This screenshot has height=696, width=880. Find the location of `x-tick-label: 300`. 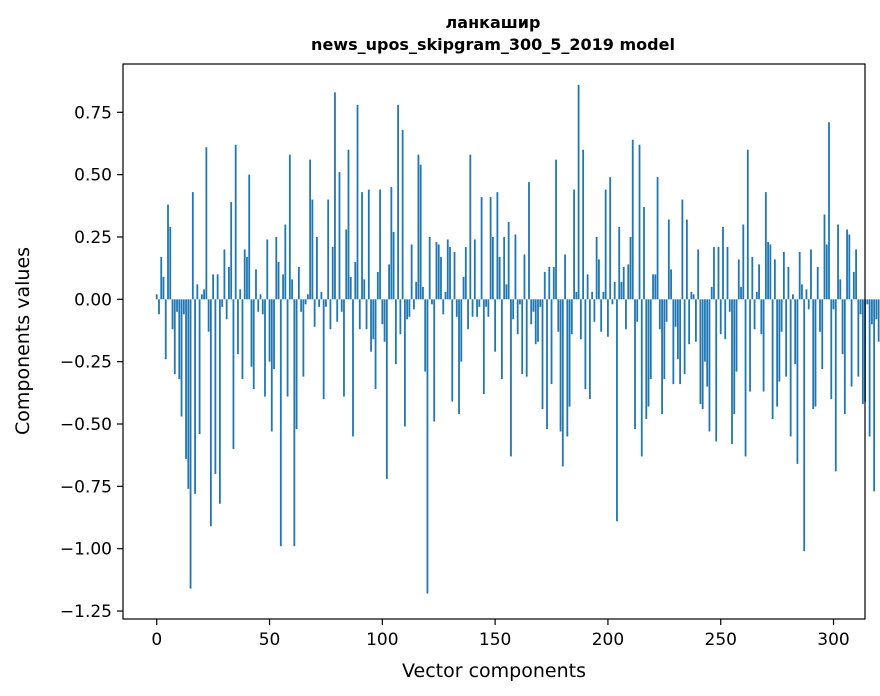

x-tick-label: 300 is located at coordinates (833, 640).